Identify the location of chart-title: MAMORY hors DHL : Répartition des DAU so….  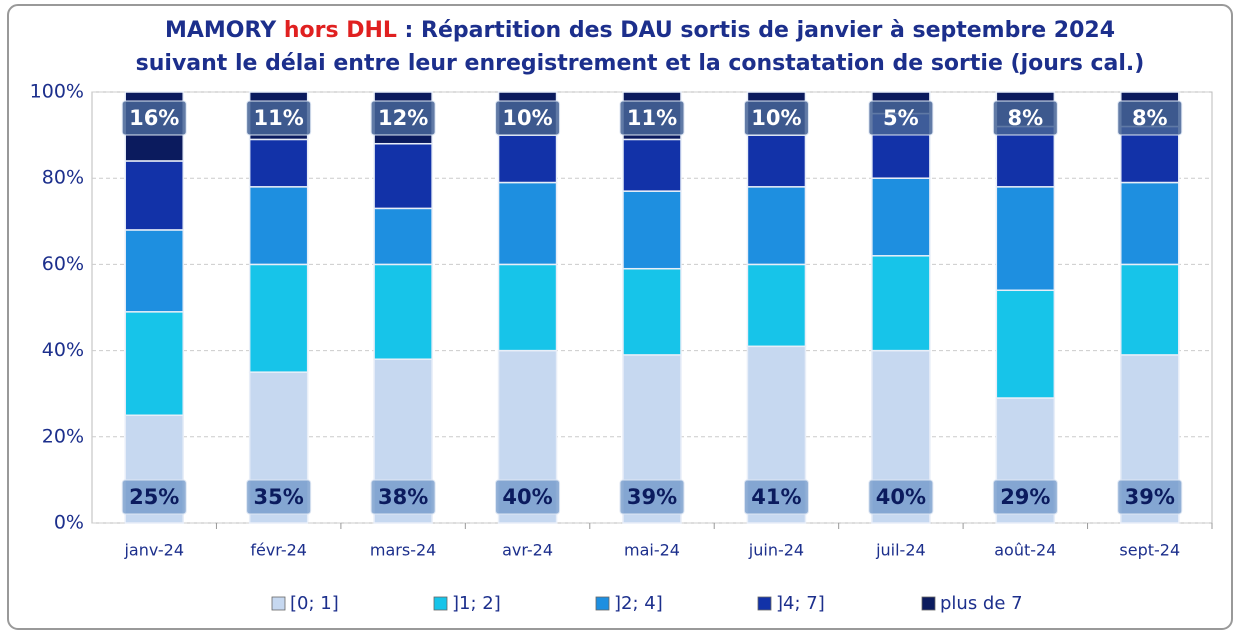
(640, 30).